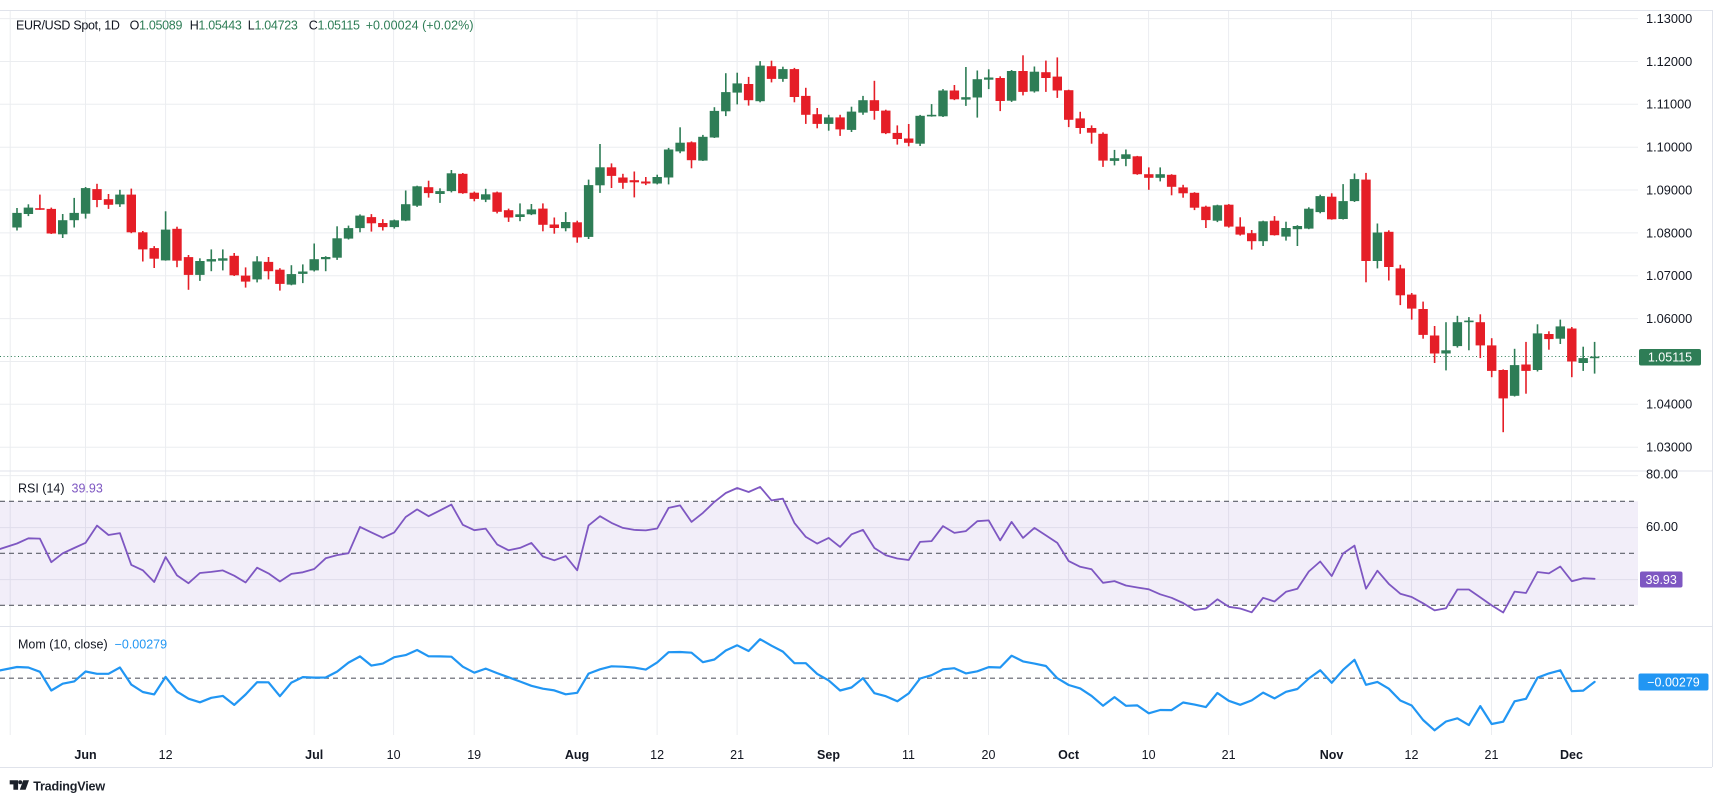 The height and width of the screenshot is (803, 1723). What do you see at coordinates (60, 489) in the screenshot?
I see `svg-text: RSI (14) 39.93` at bounding box center [60, 489].